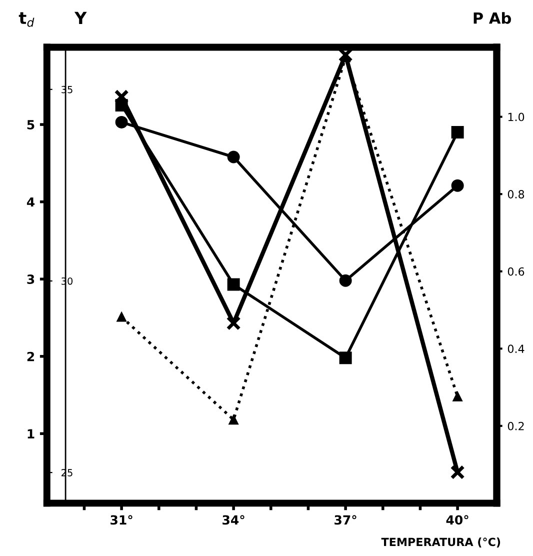 Image resolution: width=533 pixels, height=556 pixels. Describe the element at coordinates (457, 520) in the screenshot. I see `x-tick-label: 40°` at that location.